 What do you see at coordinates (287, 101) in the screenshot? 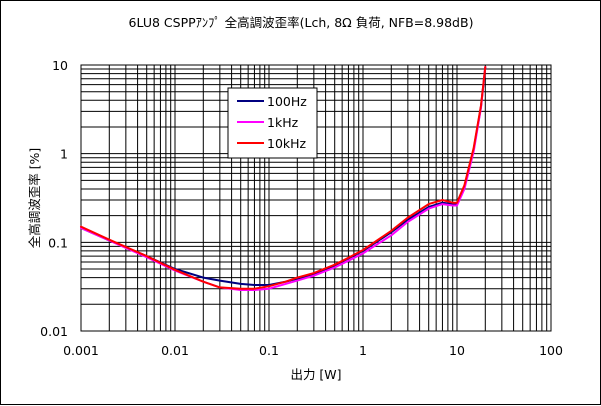
I see `legend-label: 100Hz` at bounding box center [287, 101].